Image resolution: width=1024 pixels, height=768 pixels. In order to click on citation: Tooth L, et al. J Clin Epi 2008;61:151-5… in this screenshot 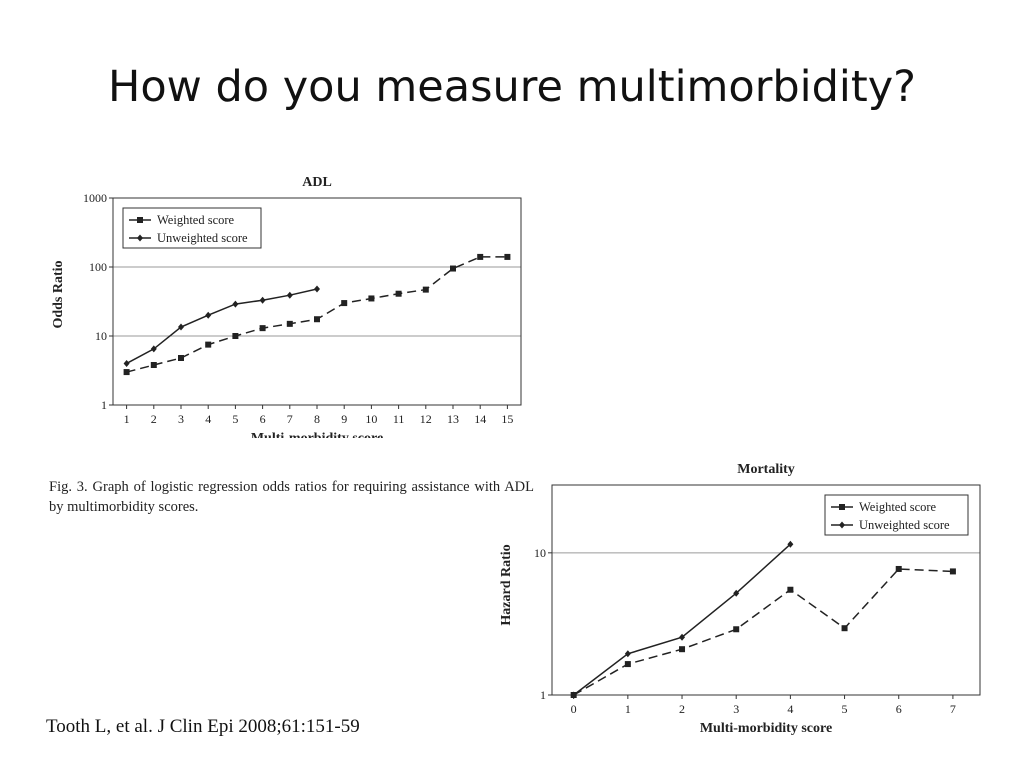, I will do `click(203, 726)`.